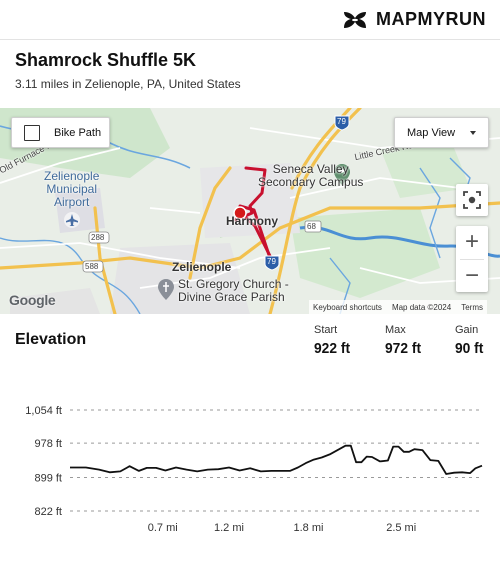 This screenshot has height=565, width=500. I want to click on map-view-dropdown: Map View, so click(441, 132).